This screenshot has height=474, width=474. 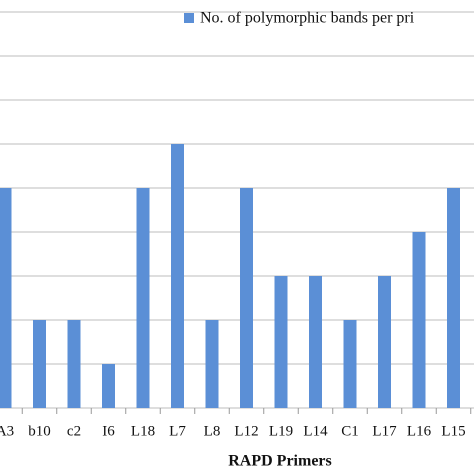 I want to click on x-tick-label: A3, so click(x=7, y=431).